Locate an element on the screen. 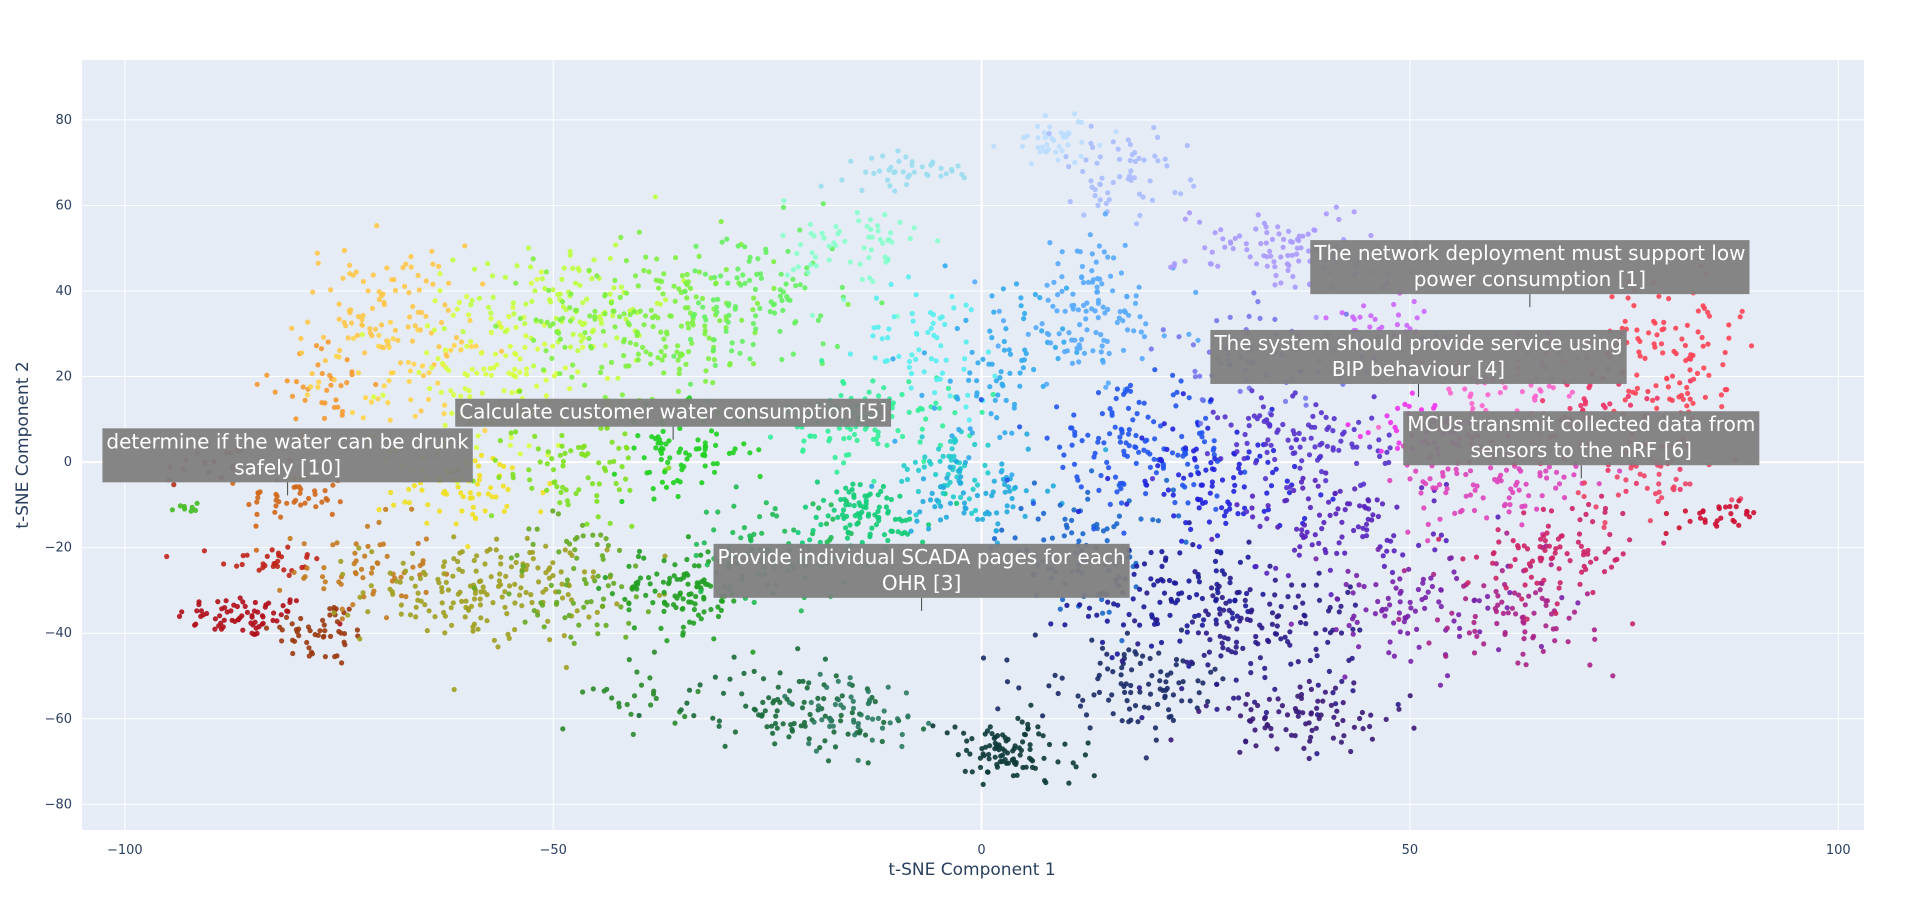  annotation-text: MCUs transmit collected data from is located at coordinates (1581, 424).